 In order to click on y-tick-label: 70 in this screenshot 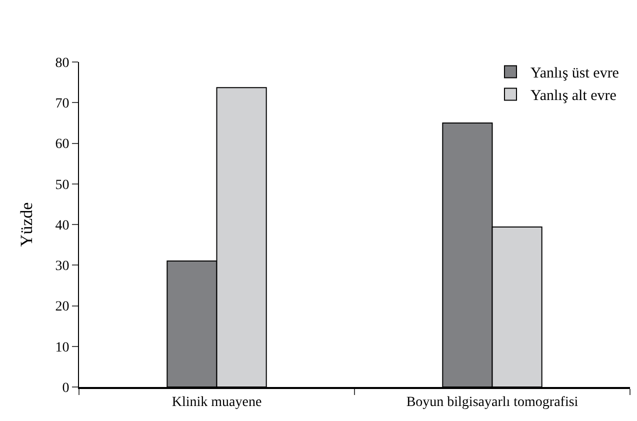, I will do `click(62, 104)`.